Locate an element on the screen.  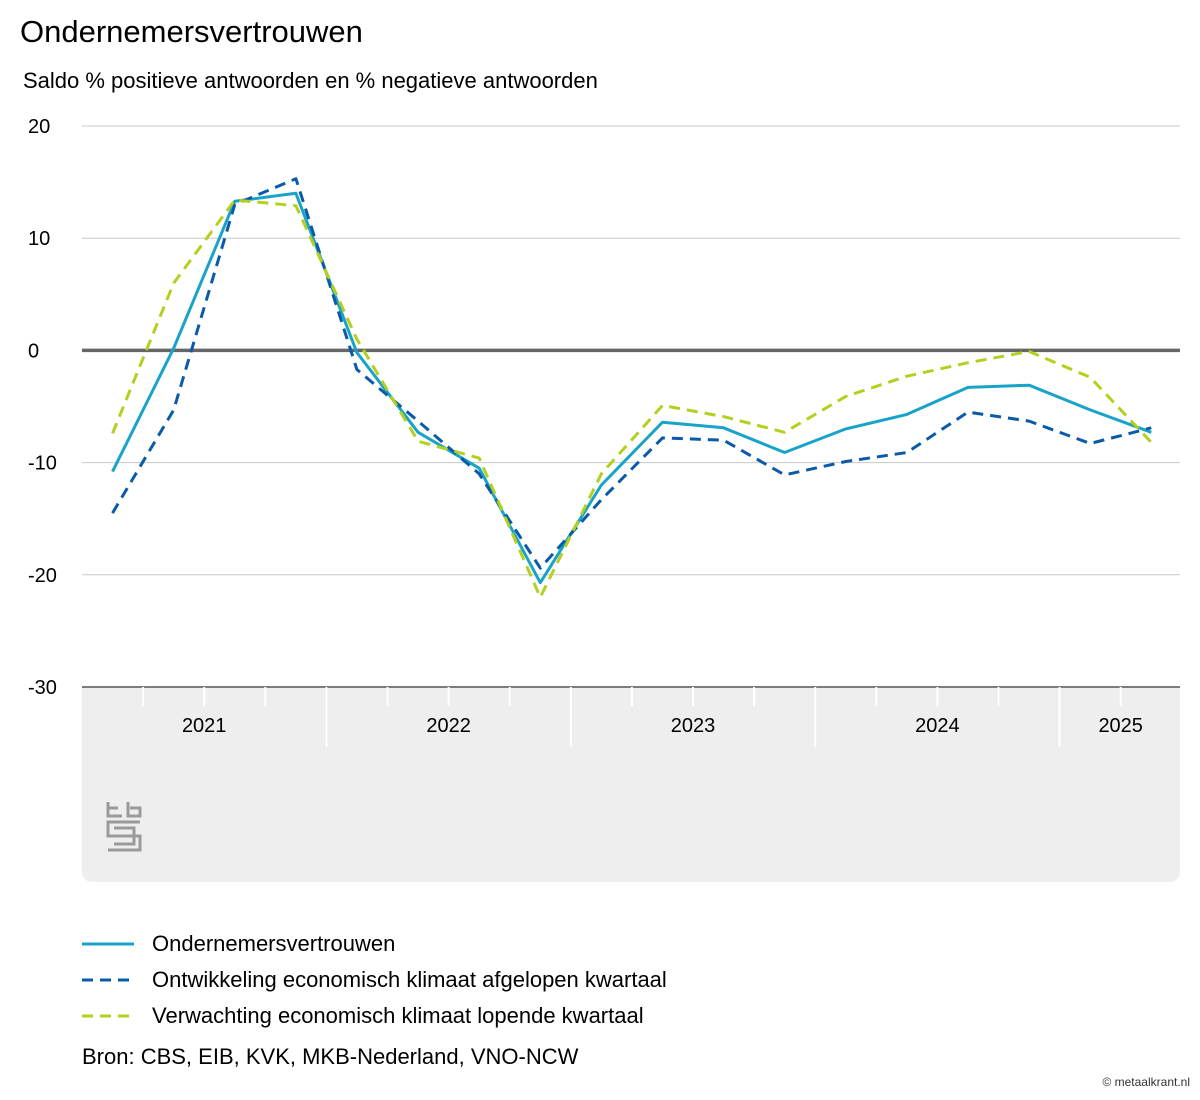
x-tick-label: 2023 is located at coordinates (693, 726).